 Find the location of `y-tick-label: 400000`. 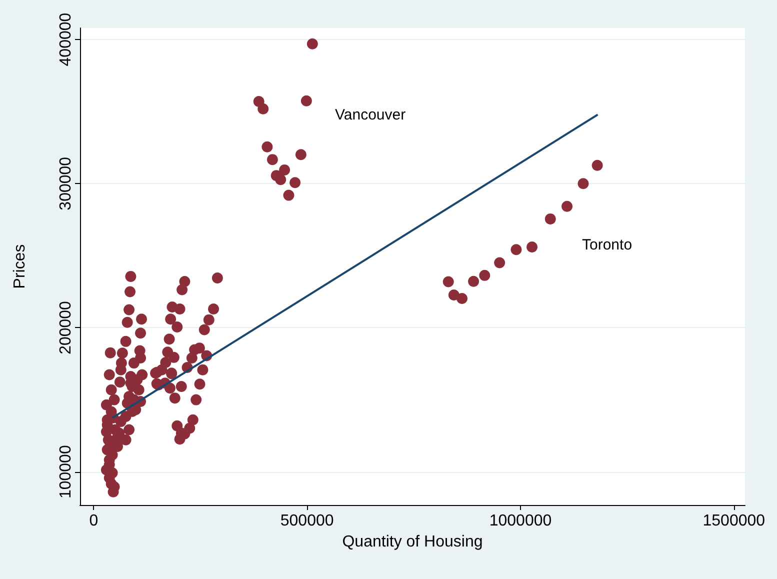

y-tick-label: 400000 is located at coordinates (66, 39).